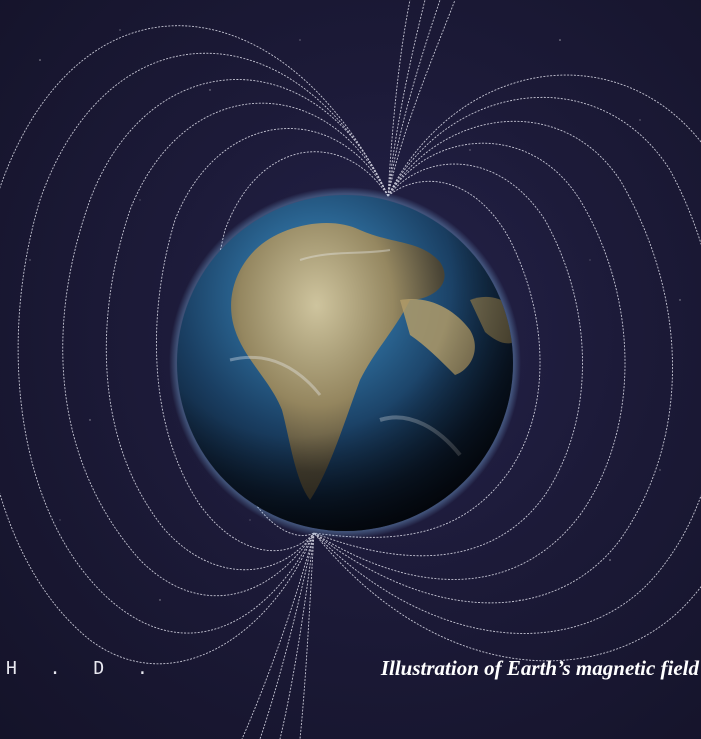  Describe the element at coordinates (82, 668) in the screenshot. I see `corner-text: H . D .` at that location.